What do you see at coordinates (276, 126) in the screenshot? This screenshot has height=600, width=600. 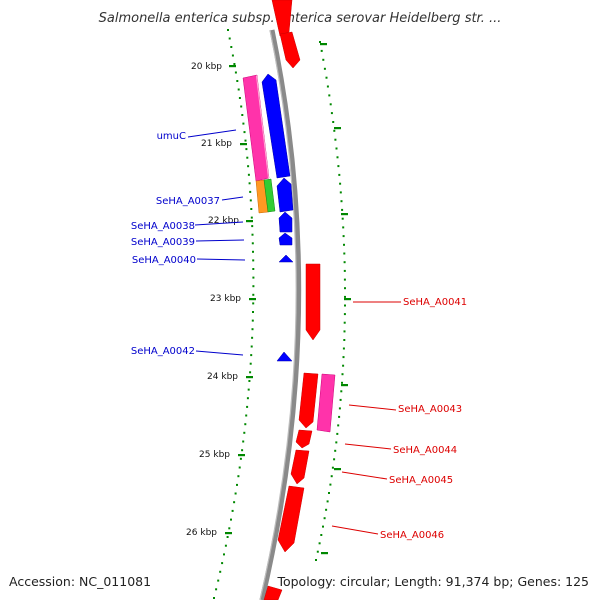 I see `gene-reverse-long` at bounding box center [276, 126].